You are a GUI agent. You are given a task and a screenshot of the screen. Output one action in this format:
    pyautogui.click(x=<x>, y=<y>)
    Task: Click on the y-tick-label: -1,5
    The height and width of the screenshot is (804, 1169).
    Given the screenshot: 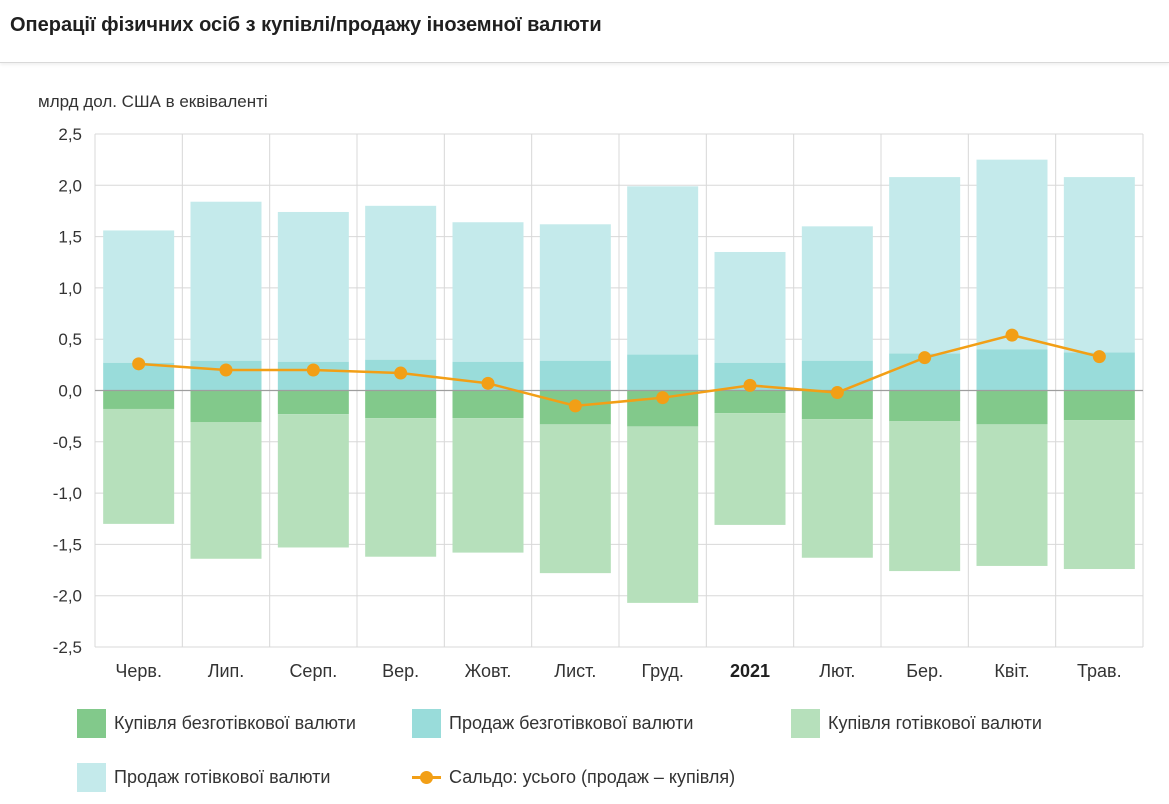 What is the action you would take?
    pyautogui.click(x=67, y=544)
    